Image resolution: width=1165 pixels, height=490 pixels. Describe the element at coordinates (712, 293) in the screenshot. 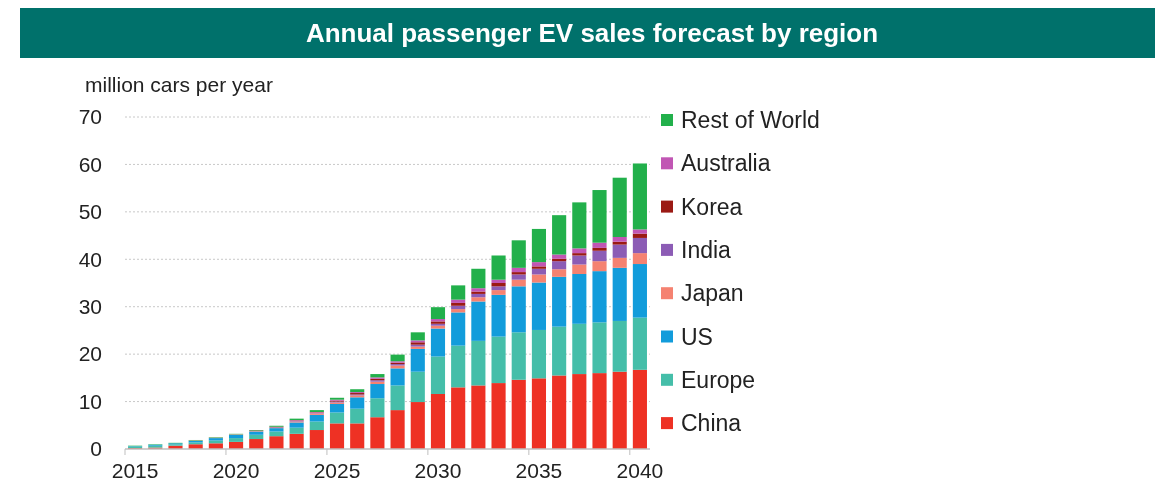

I see `legend-label: Japan` at that location.